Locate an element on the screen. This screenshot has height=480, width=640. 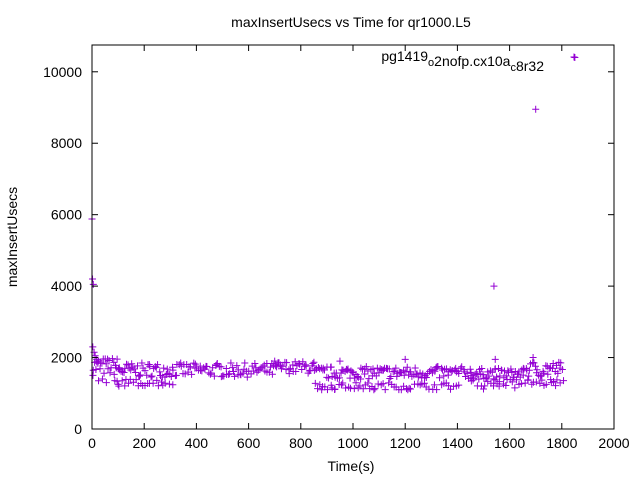
chart-title: maxInsertUsecs vs Time for qr1000.L5 is located at coordinates (351, 22).